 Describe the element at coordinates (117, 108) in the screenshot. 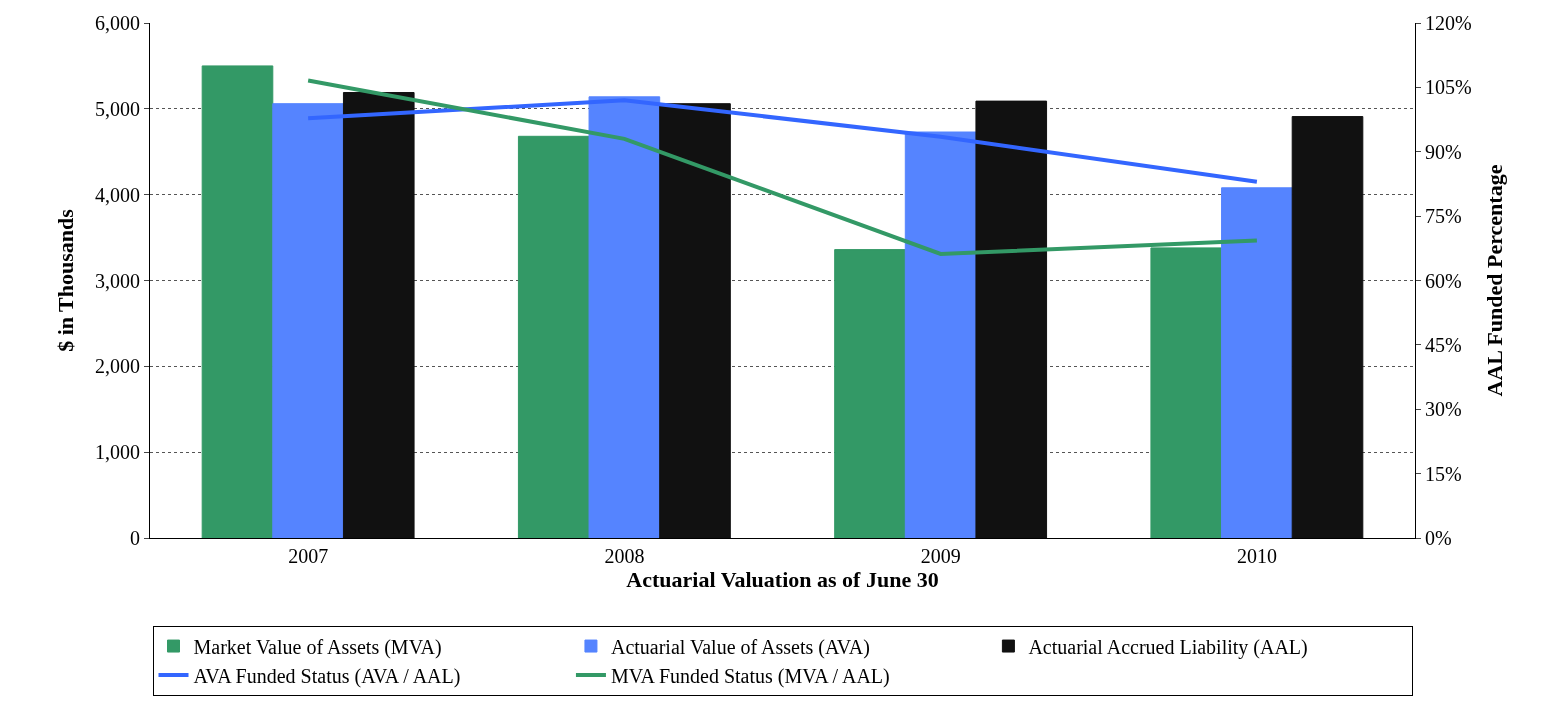

I see `y-tick-label: 5,000` at that location.